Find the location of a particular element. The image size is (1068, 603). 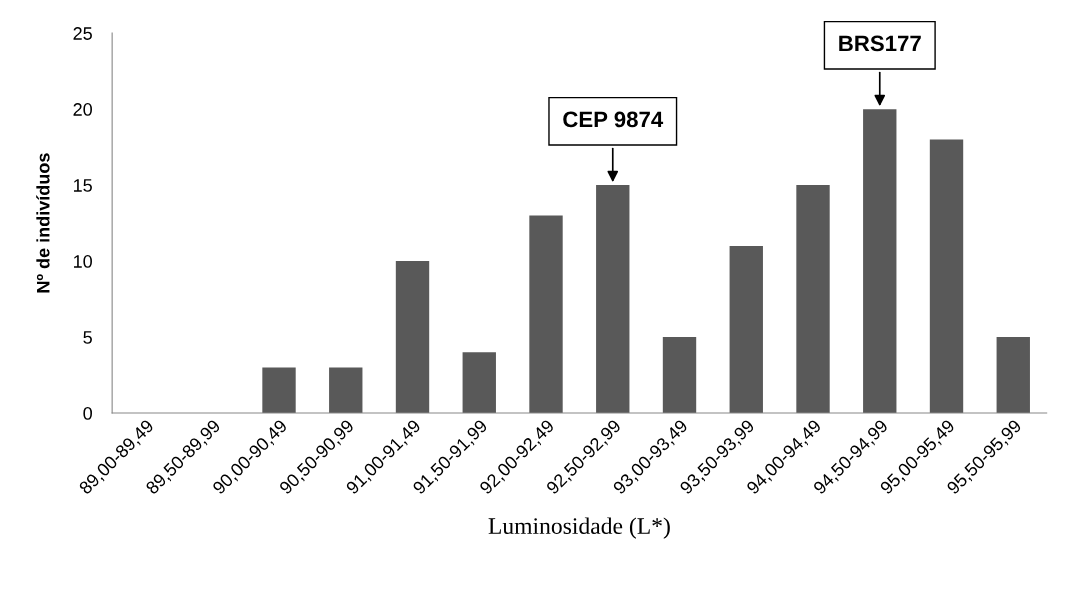

y-tick-label: 5 is located at coordinates (87, 337).